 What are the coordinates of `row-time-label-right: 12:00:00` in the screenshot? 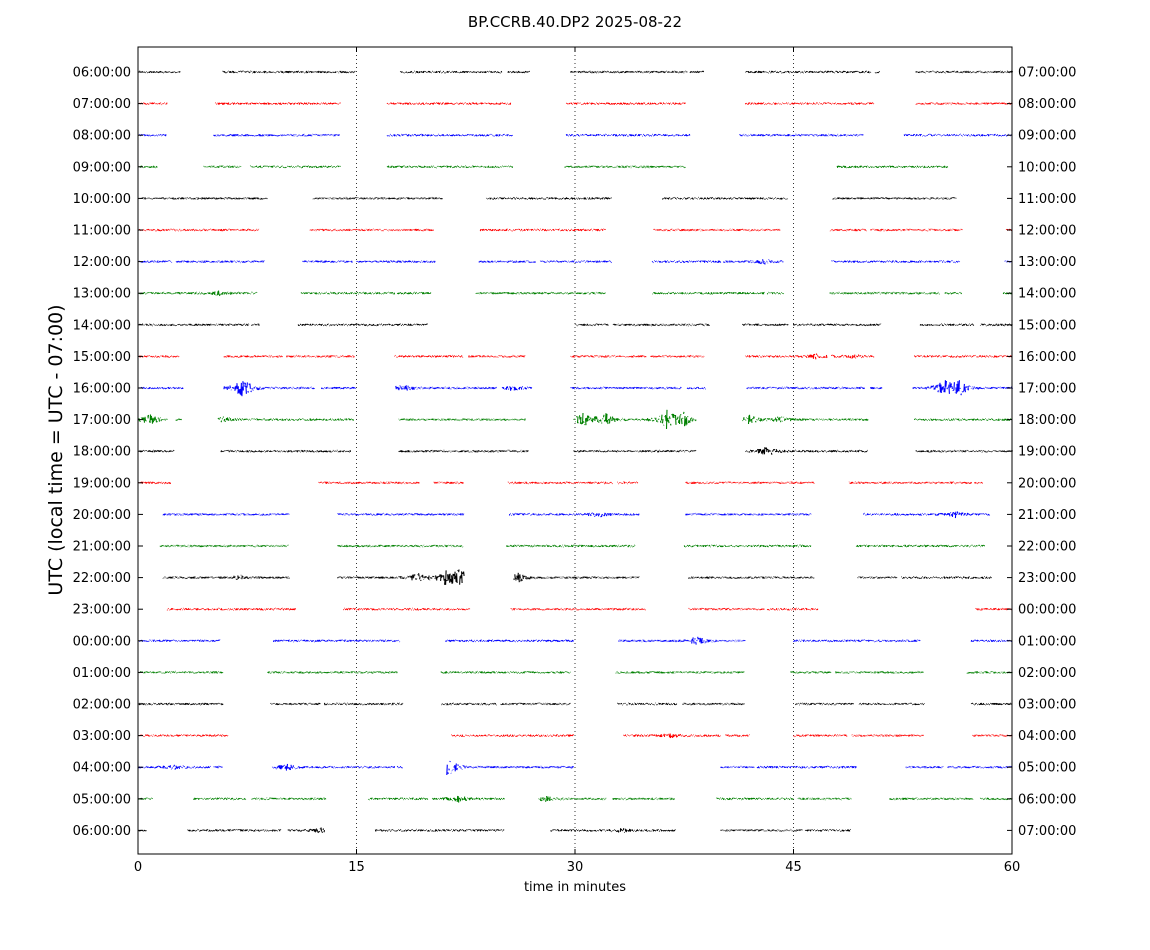 It's located at (1047, 231).